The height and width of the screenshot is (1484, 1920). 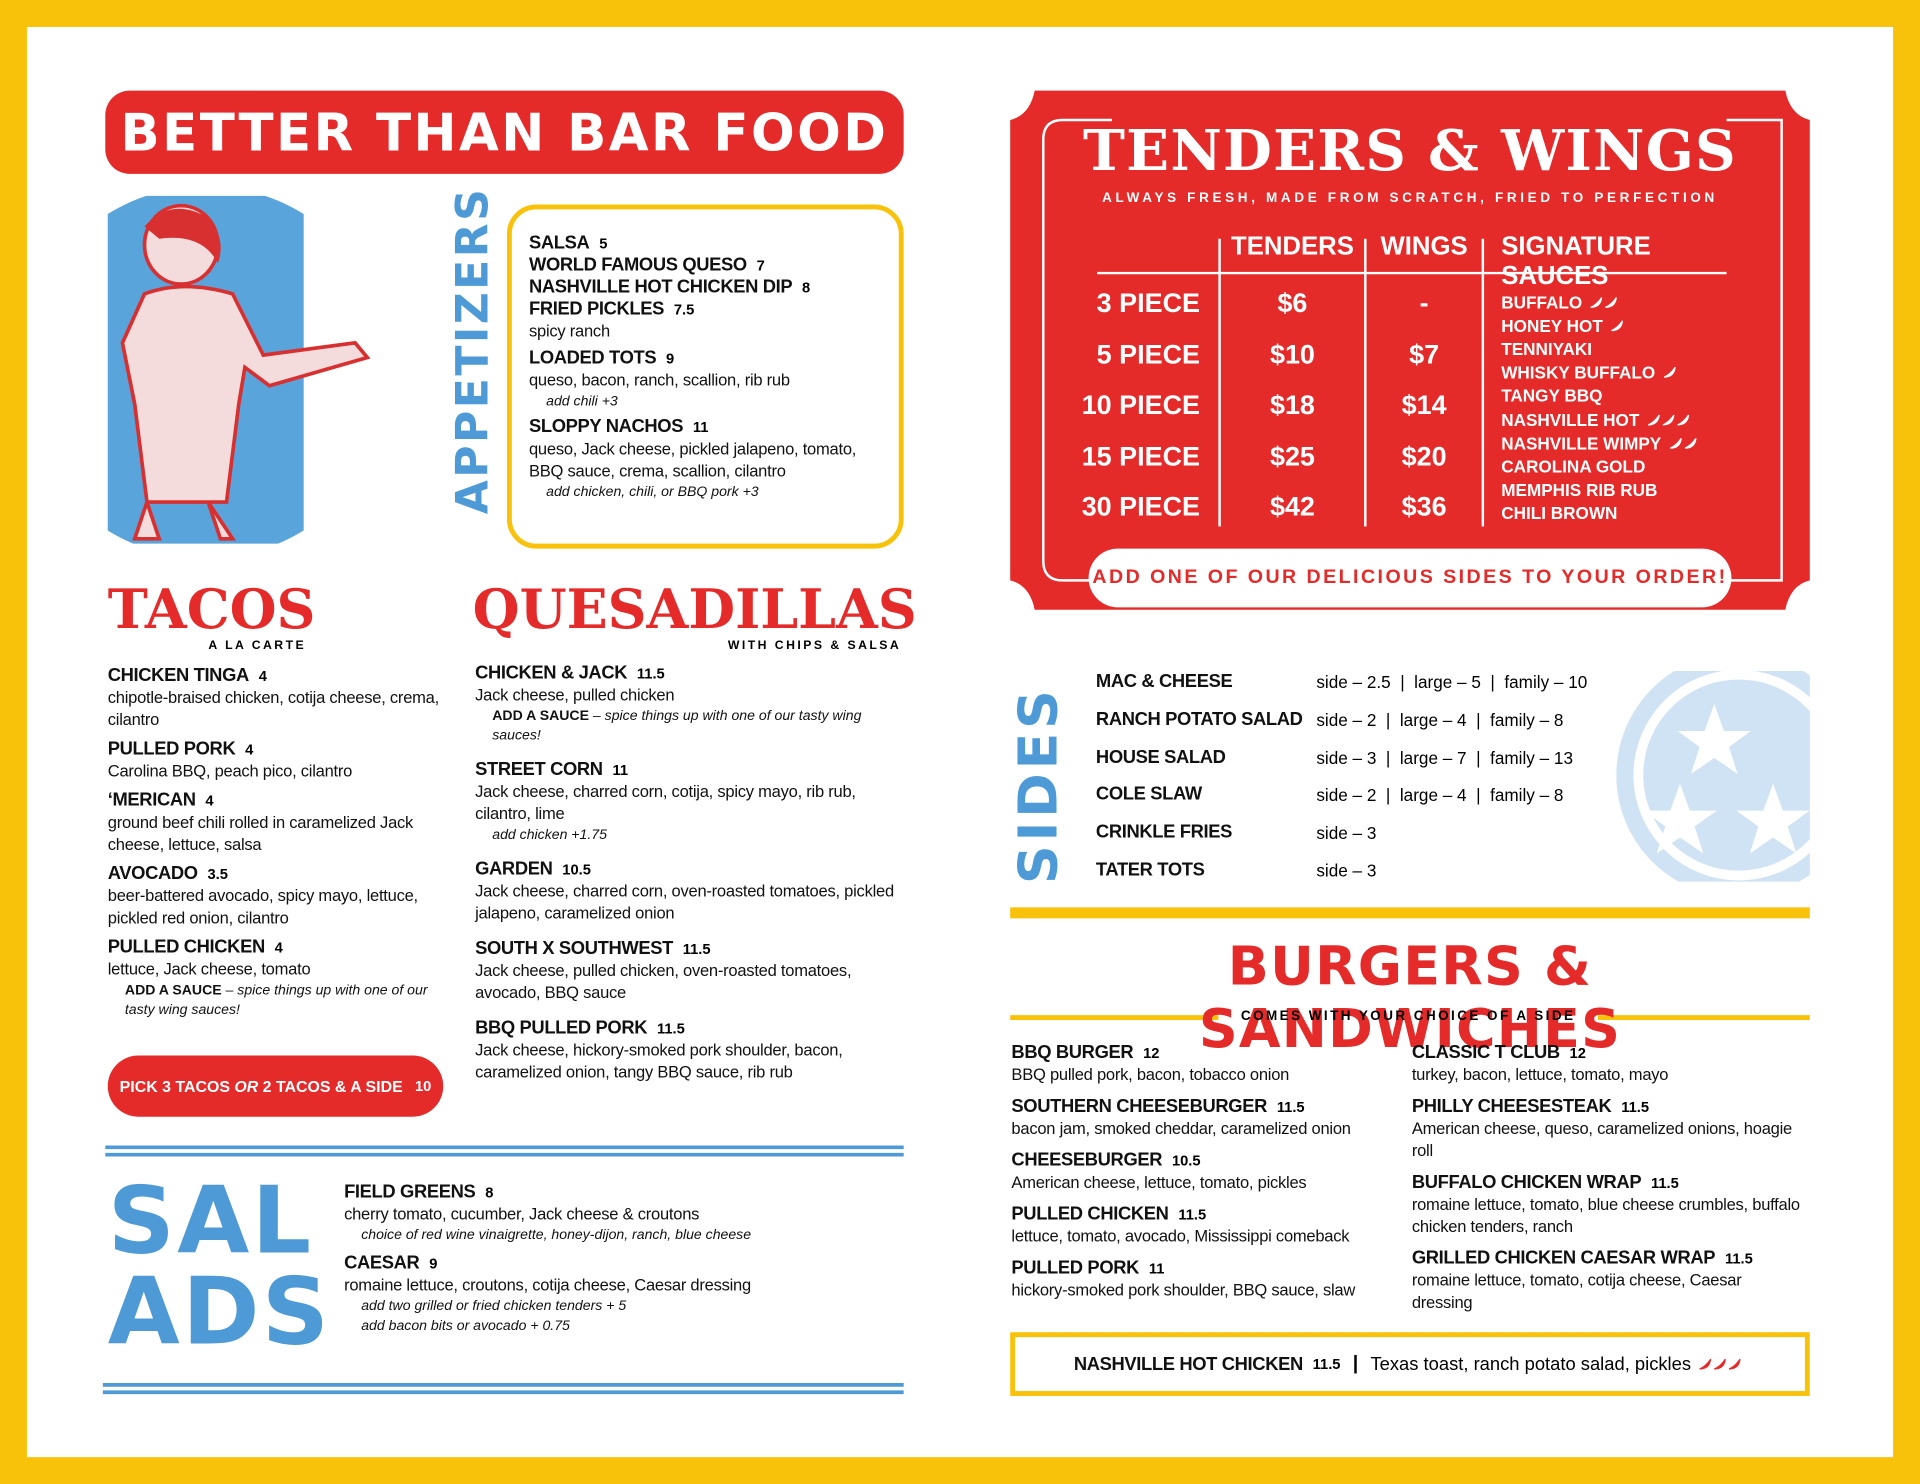 What do you see at coordinates (1205, 1053) in the screenshot?
I see `item-title: BBQ BURGER 12` at bounding box center [1205, 1053].